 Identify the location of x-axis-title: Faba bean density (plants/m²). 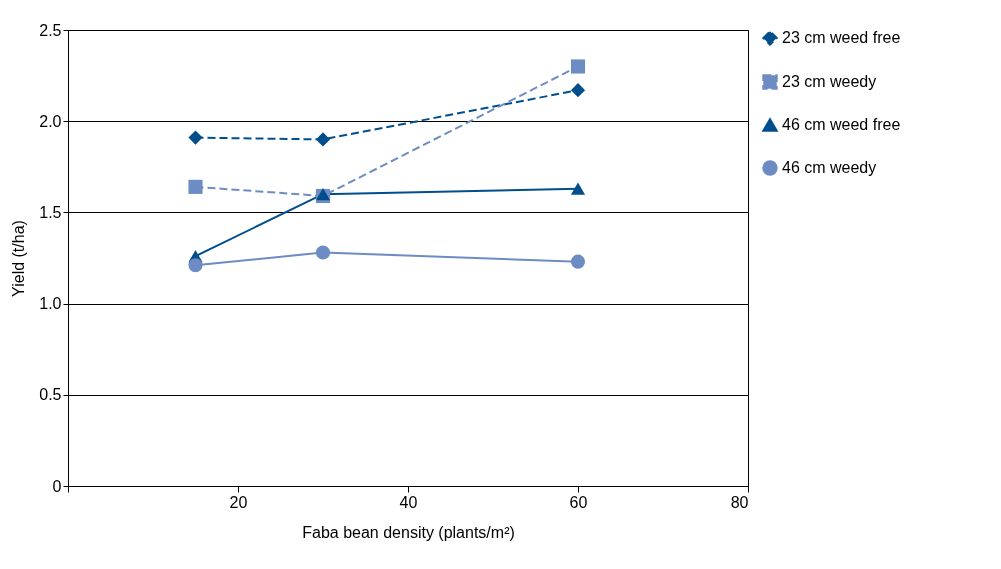
(408, 532).